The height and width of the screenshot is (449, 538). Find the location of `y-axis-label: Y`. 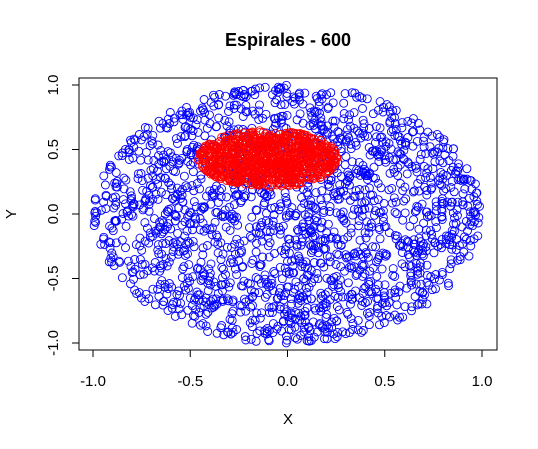

y-axis-label: Y is located at coordinates (11, 214).